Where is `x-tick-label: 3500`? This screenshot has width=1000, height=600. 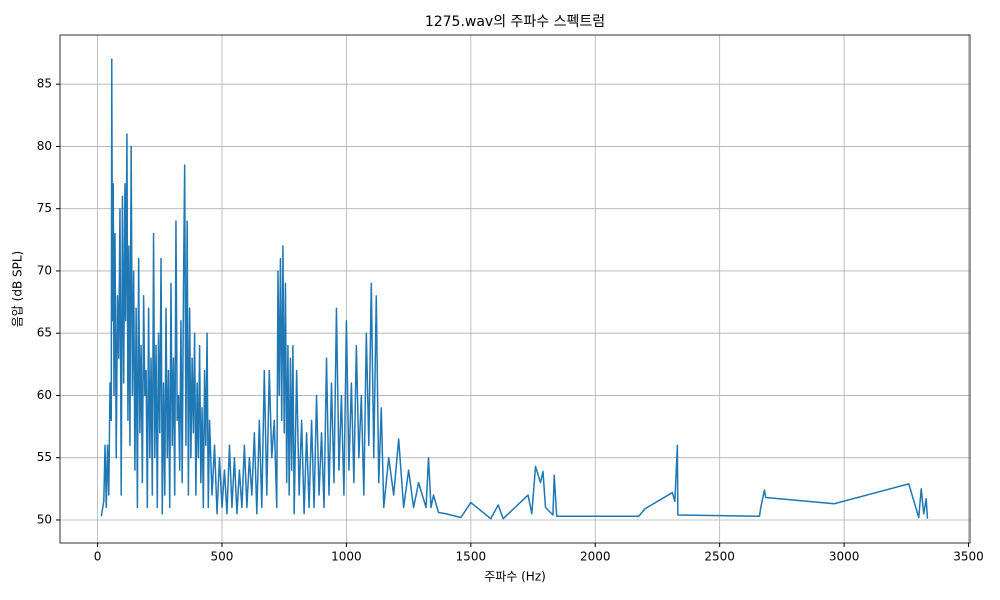 x-tick-label: 3500 is located at coordinates (968, 557).